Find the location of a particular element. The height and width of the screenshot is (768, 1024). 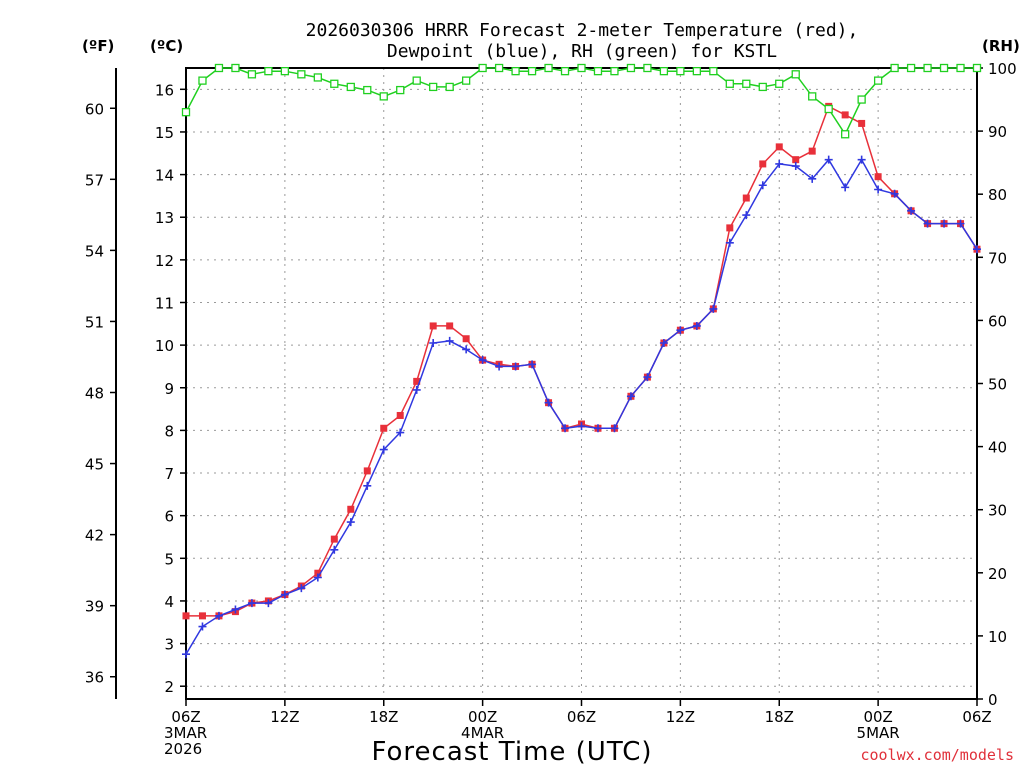

rh-tick-label-20: 20 is located at coordinates (997, 574).